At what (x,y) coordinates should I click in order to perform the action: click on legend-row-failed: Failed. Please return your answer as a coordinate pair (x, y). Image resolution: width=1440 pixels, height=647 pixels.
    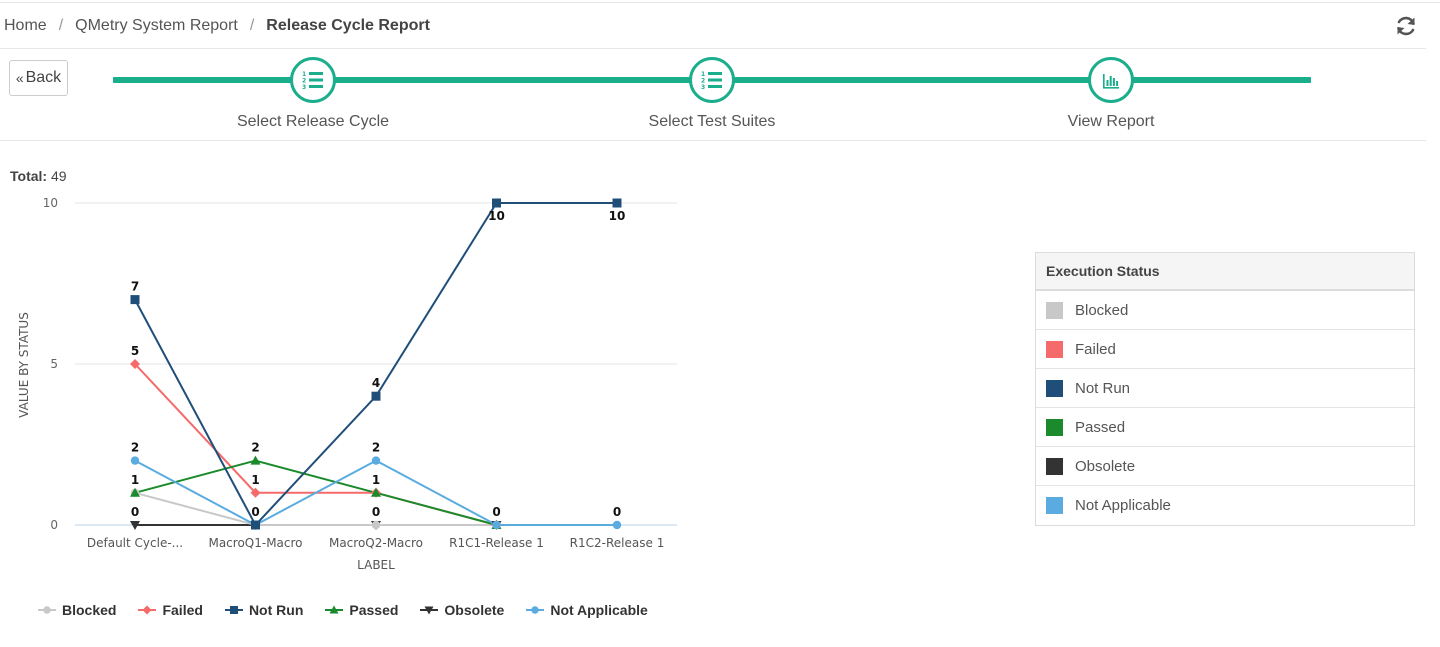
    Looking at the image, I should click on (1225, 349).